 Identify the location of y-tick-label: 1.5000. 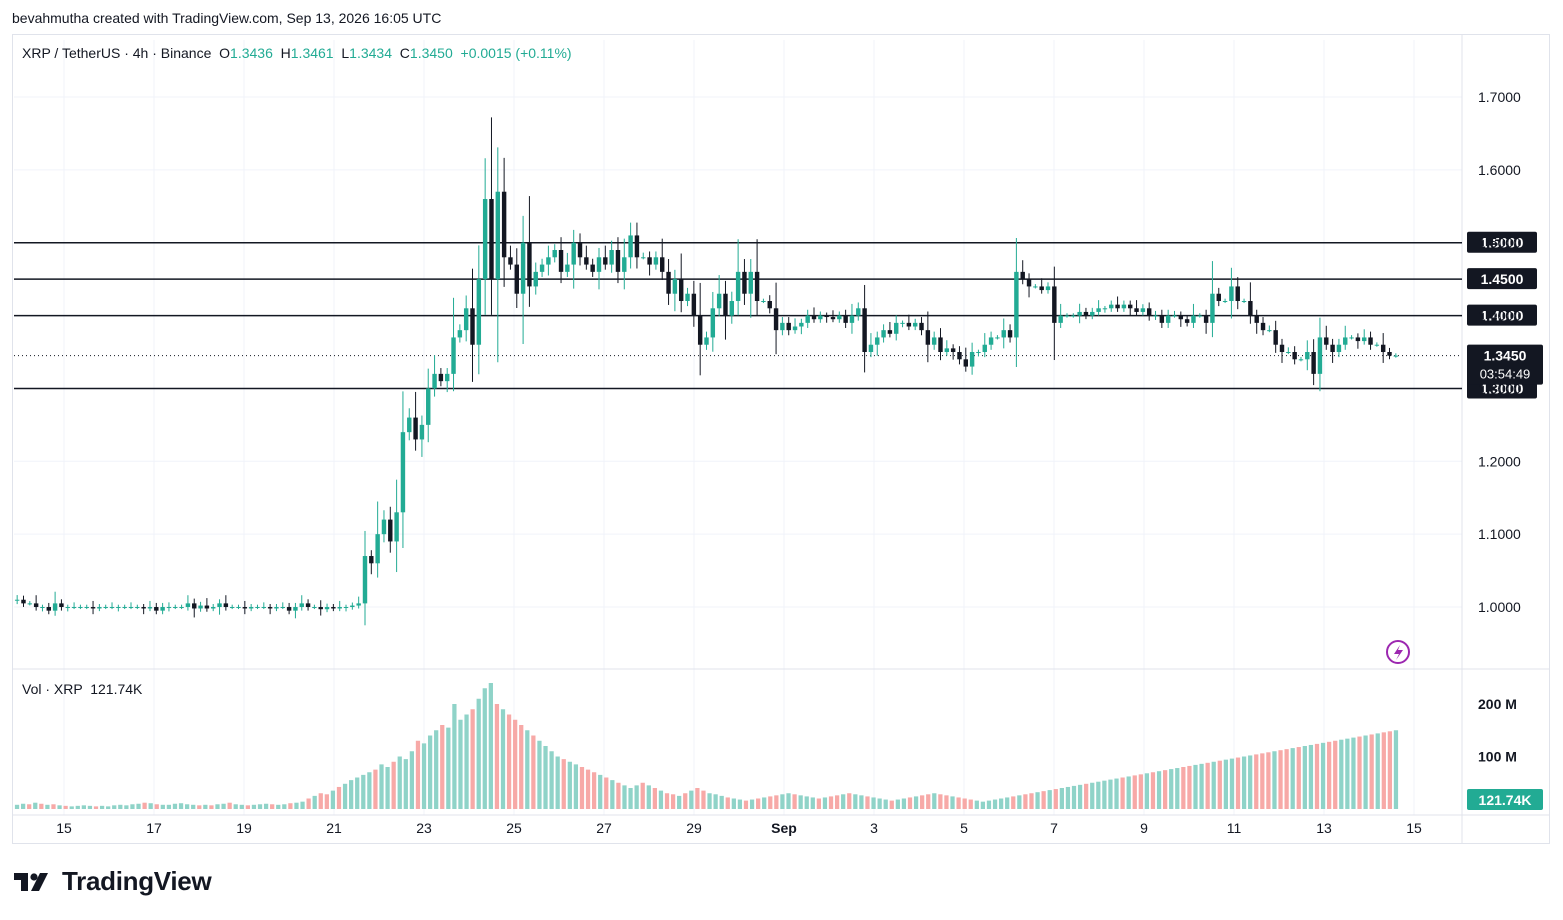
(1499, 243).